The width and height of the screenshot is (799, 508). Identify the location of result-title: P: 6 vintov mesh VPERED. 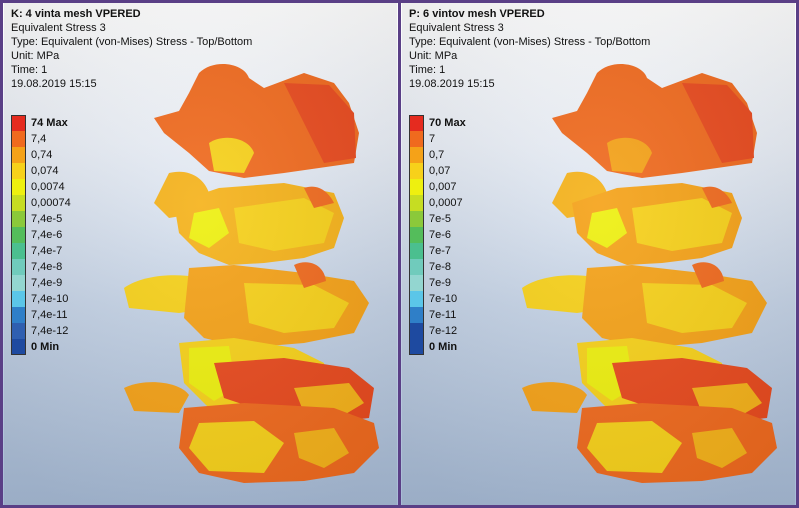
(477, 14).